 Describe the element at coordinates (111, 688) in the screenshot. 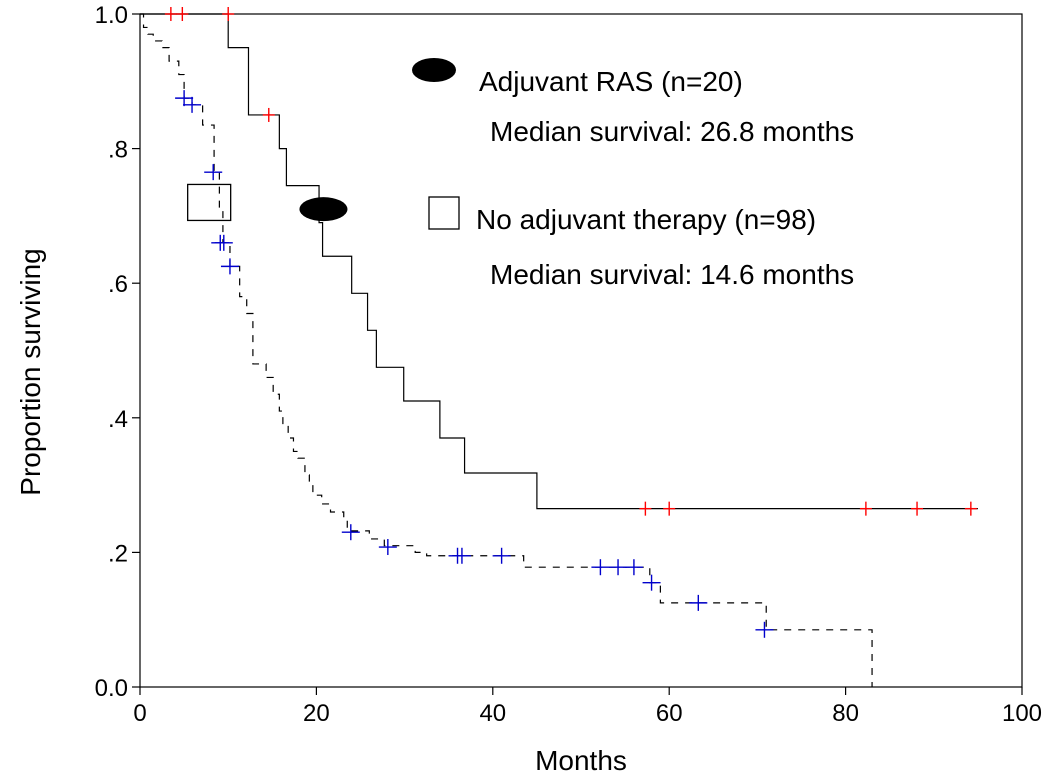

I see `y-tick-label: 0.0` at that location.